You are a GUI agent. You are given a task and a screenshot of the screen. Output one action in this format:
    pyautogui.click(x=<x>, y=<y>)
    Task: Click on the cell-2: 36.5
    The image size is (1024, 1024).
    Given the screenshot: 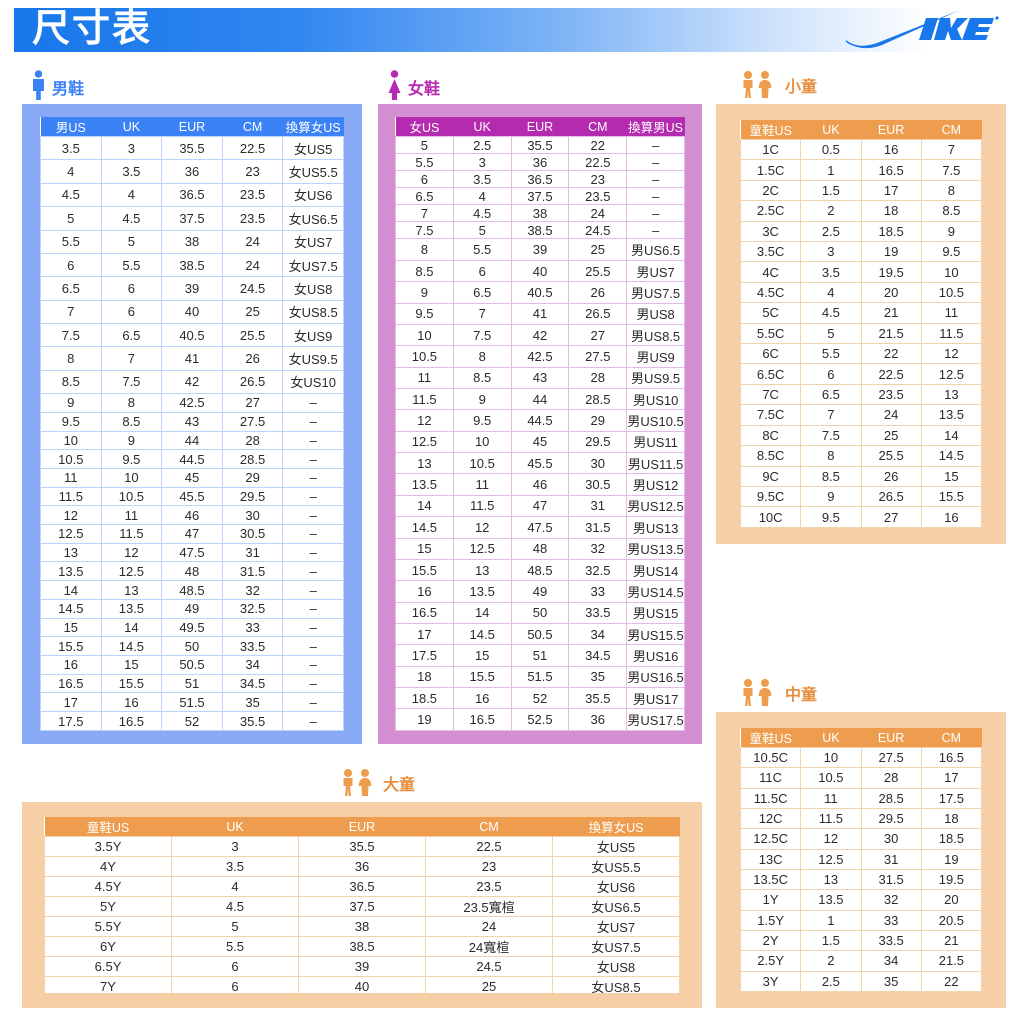 What is the action you would take?
    pyautogui.click(x=362, y=886)
    